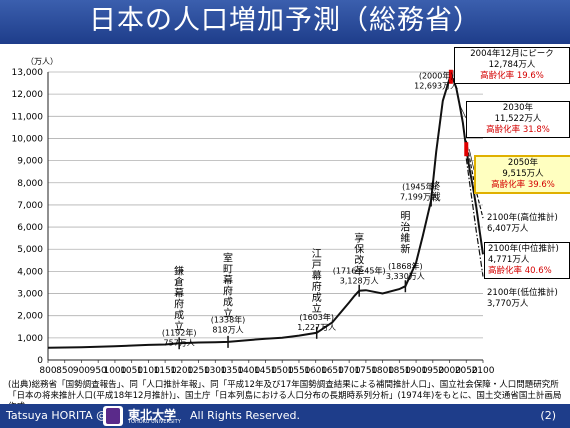 The height and width of the screenshot is (428, 570). What do you see at coordinates (227, 329) in the screenshot?
I see `event-value-label: 818万人` at bounding box center [227, 329].